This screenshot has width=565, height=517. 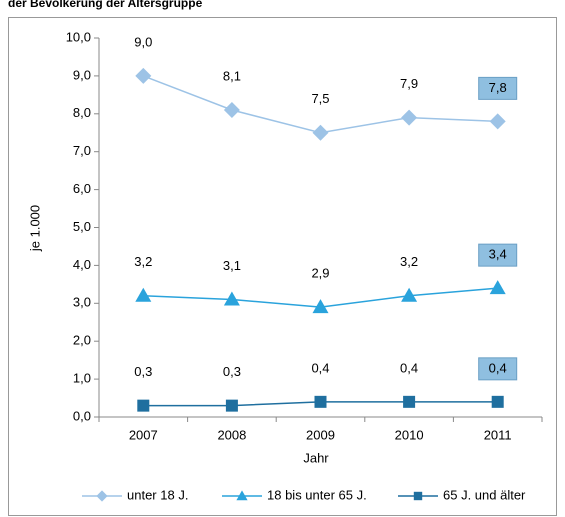 What do you see at coordinates (143, 434) in the screenshot?
I see `x-tick-label: 2007` at bounding box center [143, 434].